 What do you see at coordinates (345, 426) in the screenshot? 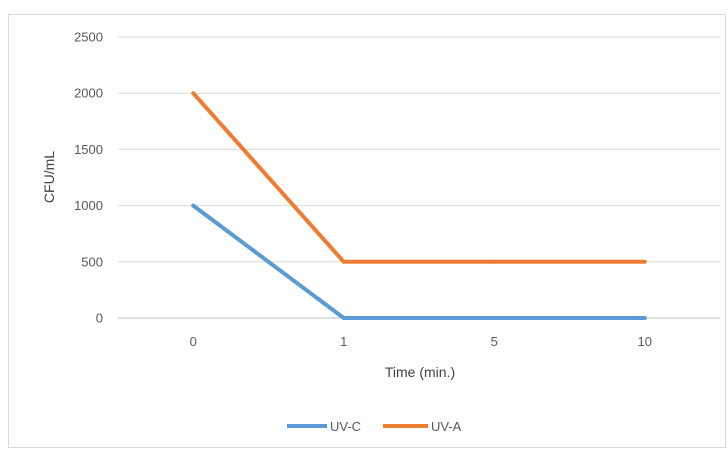
I see `legend-label: UV-C` at bounding box center [345, 426].